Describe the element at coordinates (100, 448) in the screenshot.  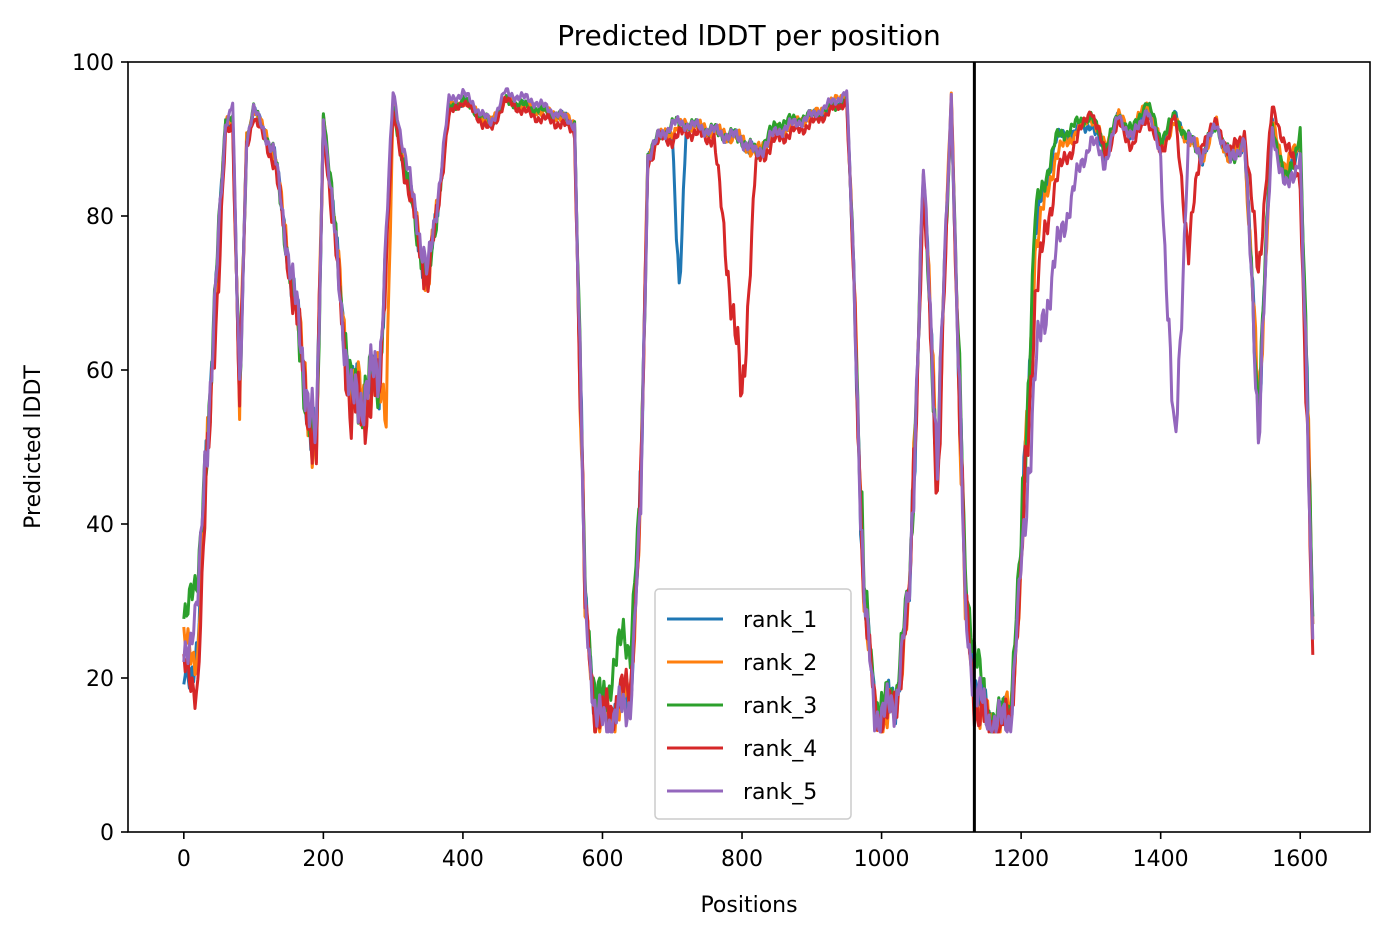
I see `y-axis-ticks: 0 20 40 60 80 100` at that location.